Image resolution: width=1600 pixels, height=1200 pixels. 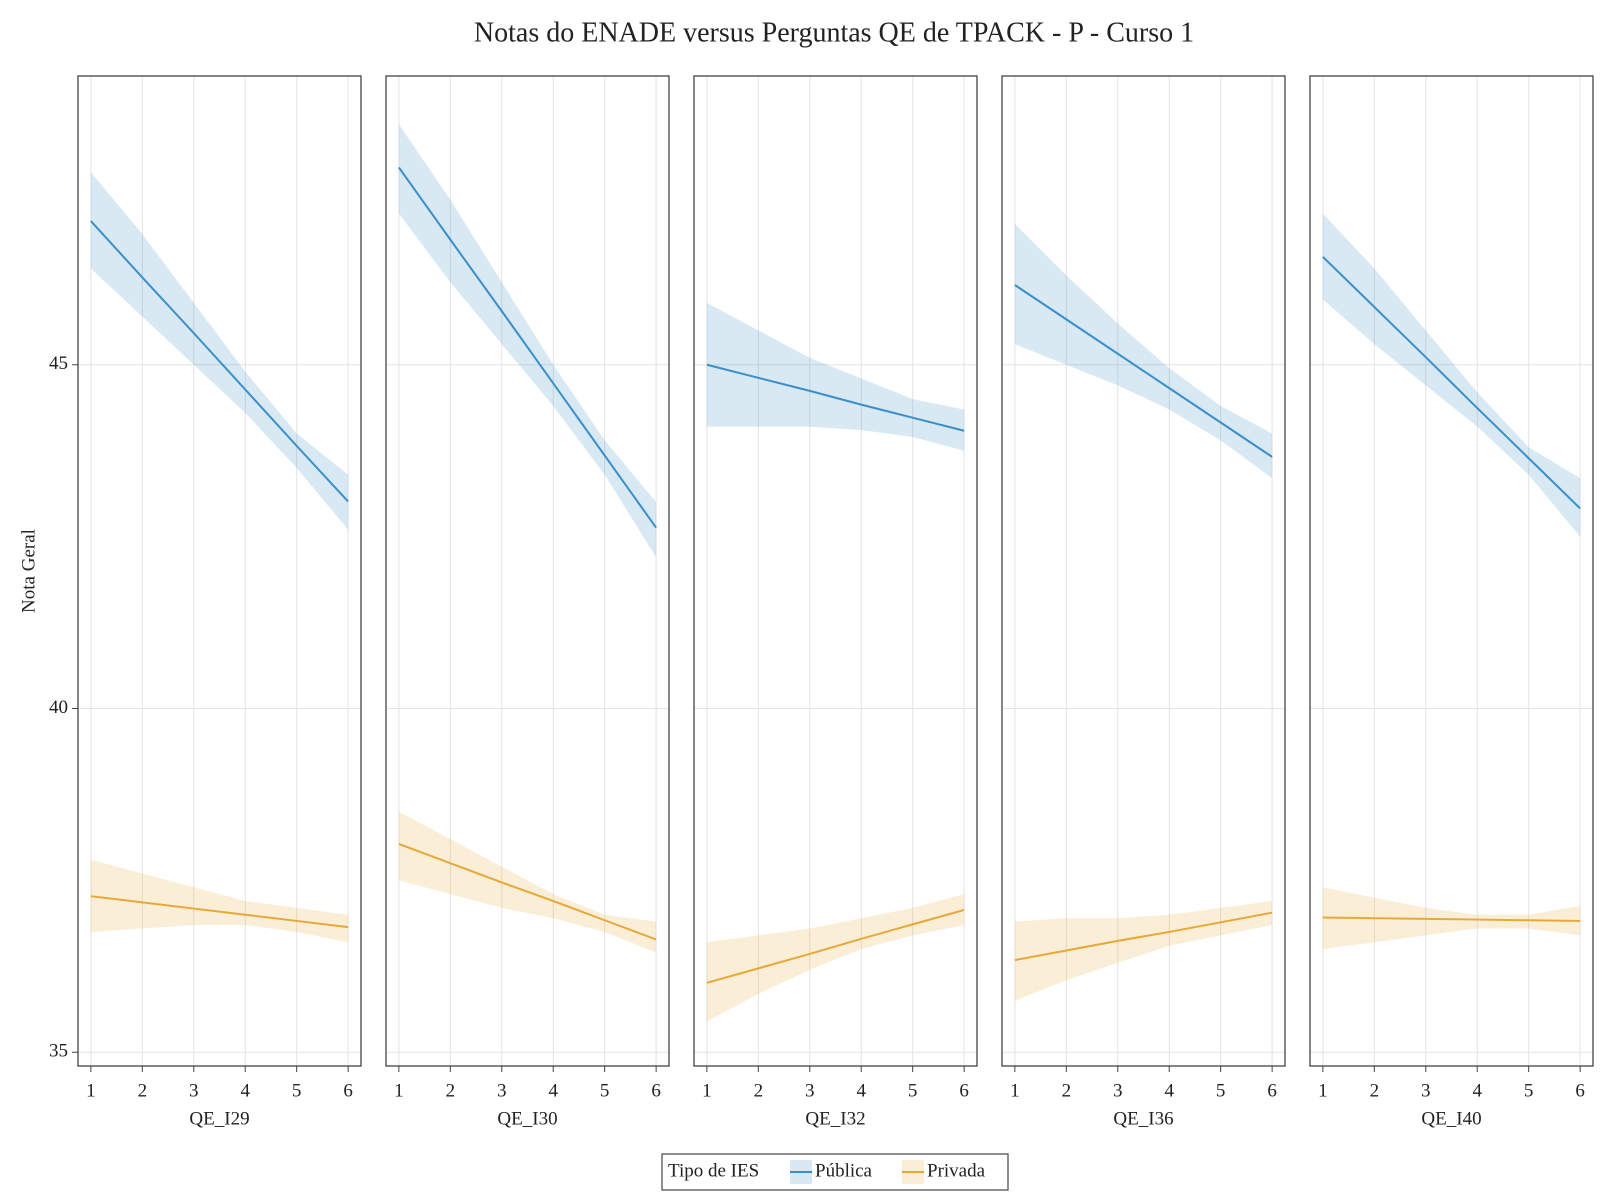 What do you see at coordinates (28, 571) in the screenshot?
I see `y-axis-label: Nota Geral` at bounding box center [28, 571].